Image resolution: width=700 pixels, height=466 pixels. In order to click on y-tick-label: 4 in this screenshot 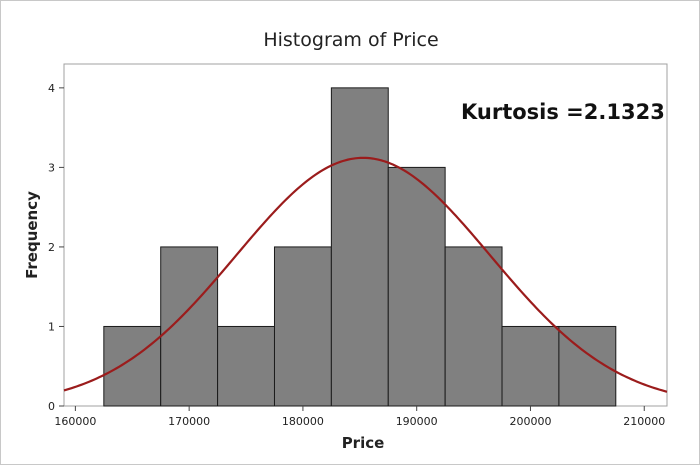, I will do `click(51, 88)`.